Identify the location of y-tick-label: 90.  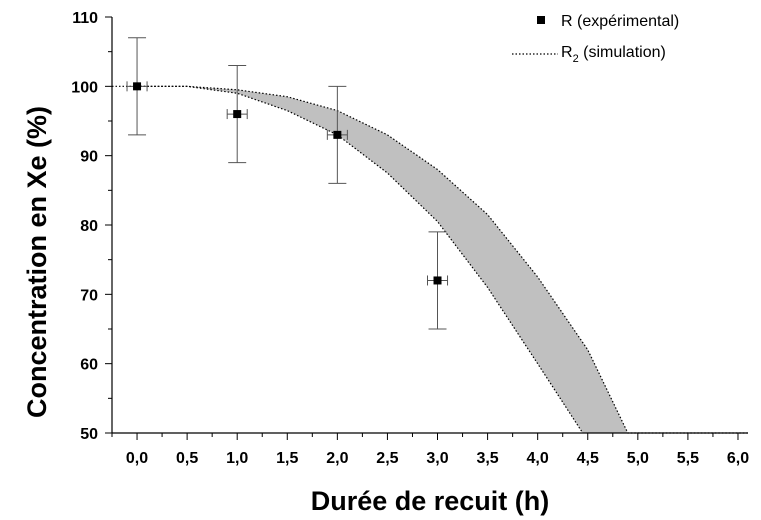
(89, 157).